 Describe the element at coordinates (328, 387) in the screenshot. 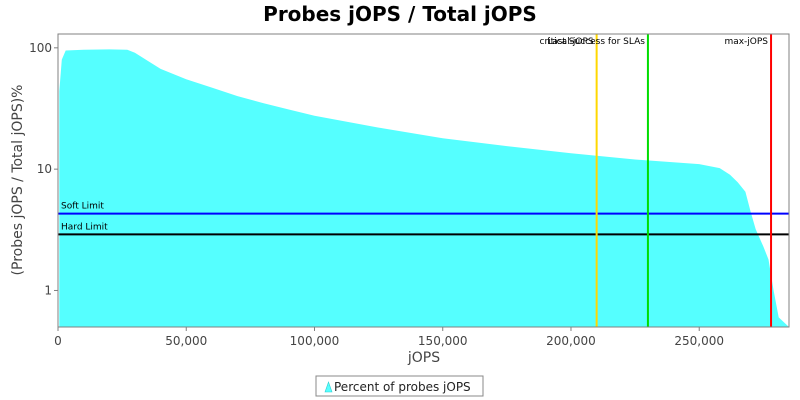

I see `legend-series-icon` at that location.